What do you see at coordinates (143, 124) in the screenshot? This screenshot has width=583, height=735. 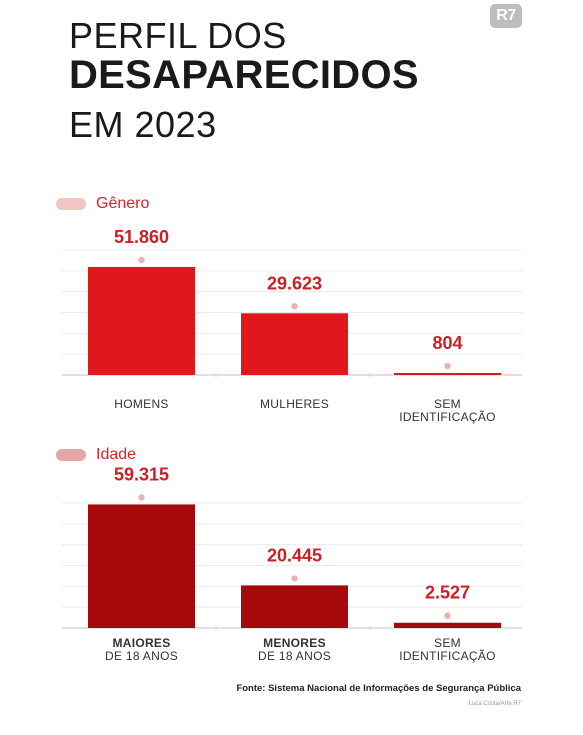 I see `title-line-3: EM 2023` at bounding box center [143, 124].